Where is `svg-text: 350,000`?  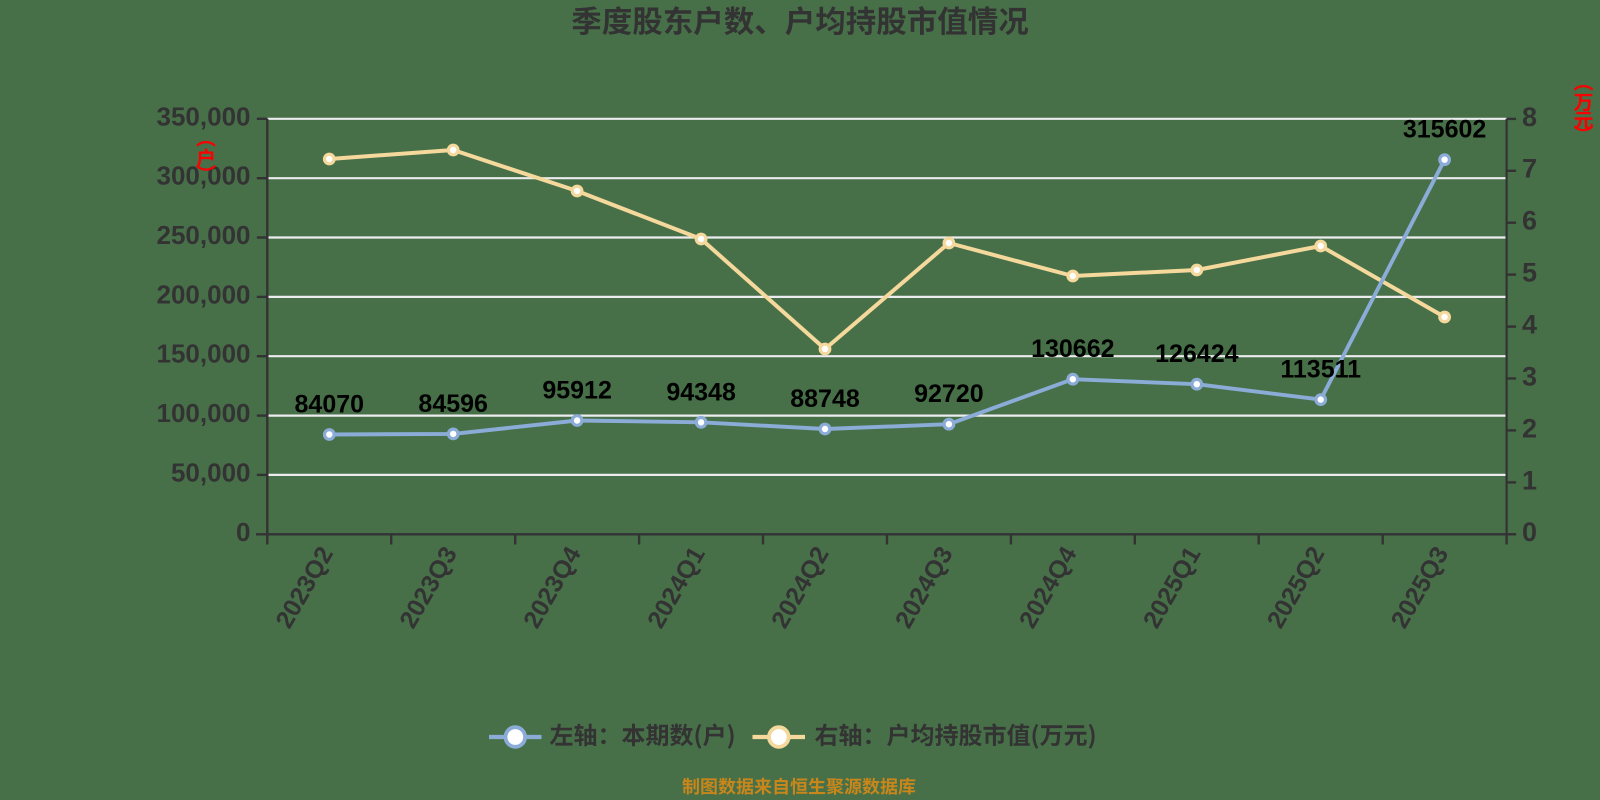
svg-text: 350,000 is located at coordinates (204, 116).